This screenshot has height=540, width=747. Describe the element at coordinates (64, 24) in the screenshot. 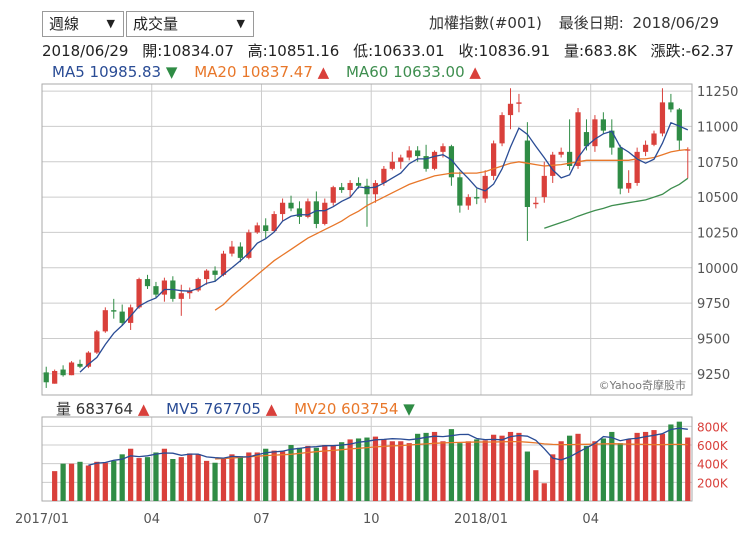

I see `period-select-value: 週線` at that location.